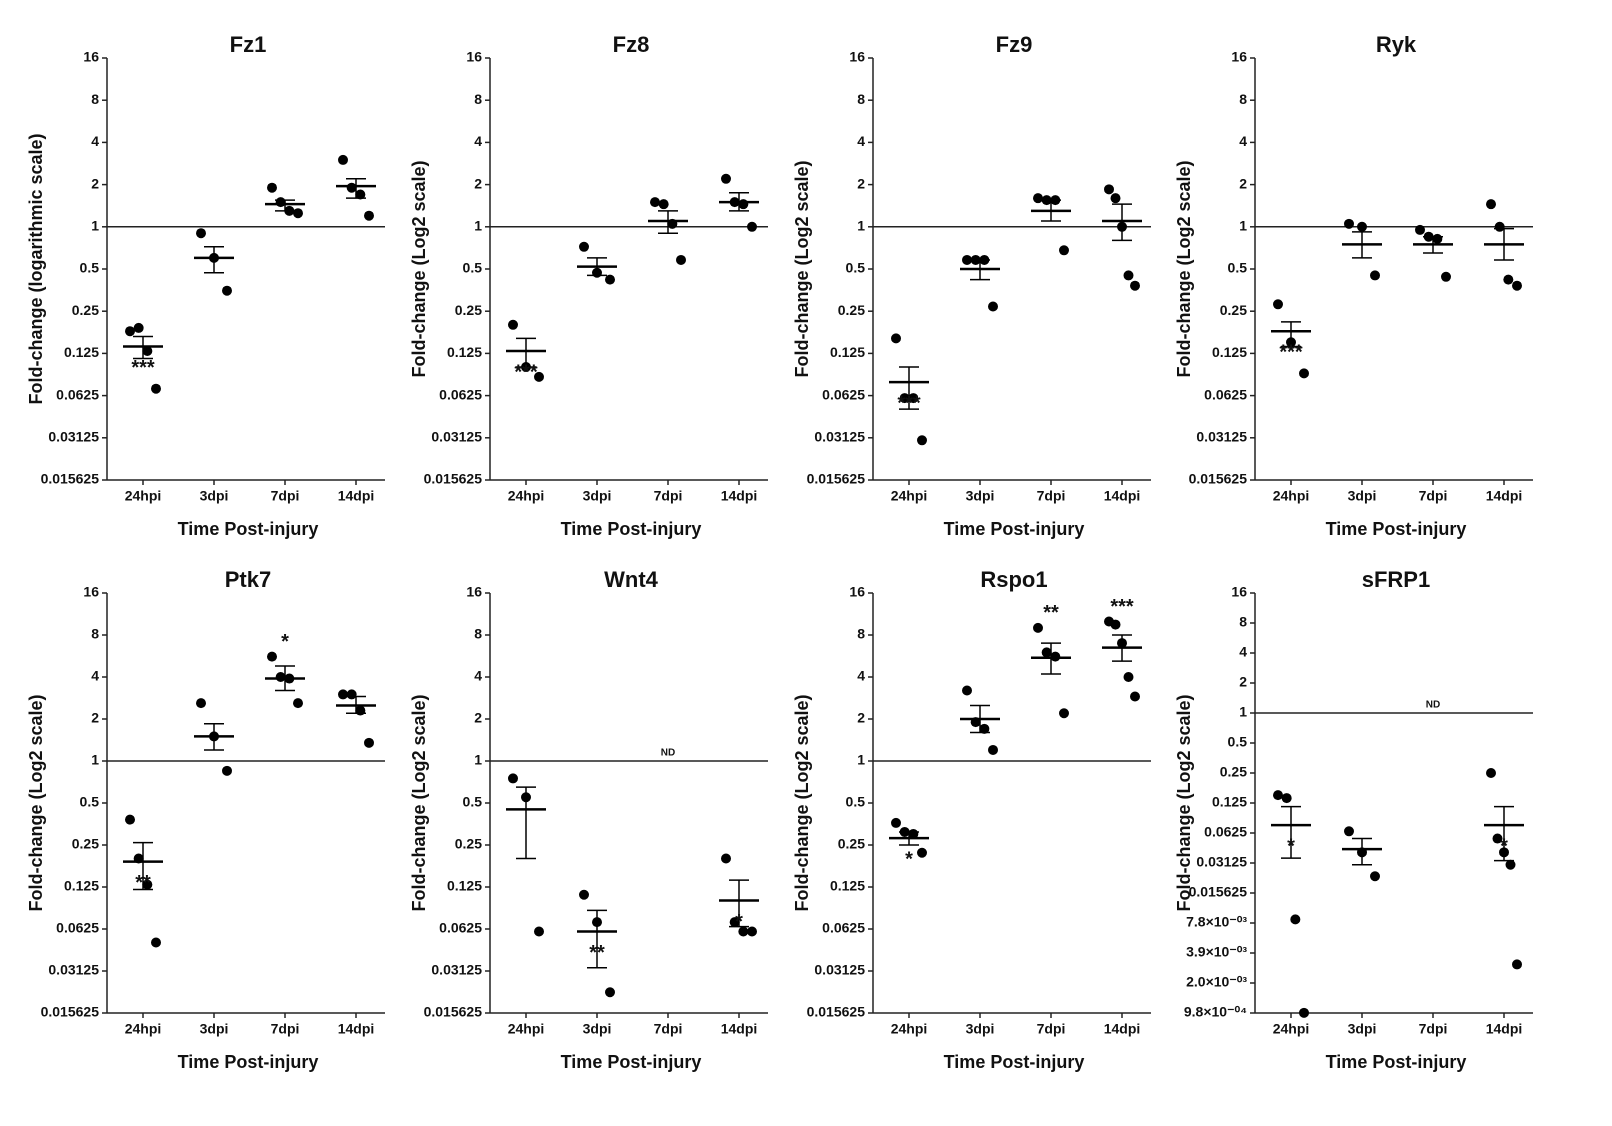 The image size is (1612, 1126). What do you see at coordinates (668, 753) in the screenshot?
I see `annotation: ND` at bounding box center [668, 753].